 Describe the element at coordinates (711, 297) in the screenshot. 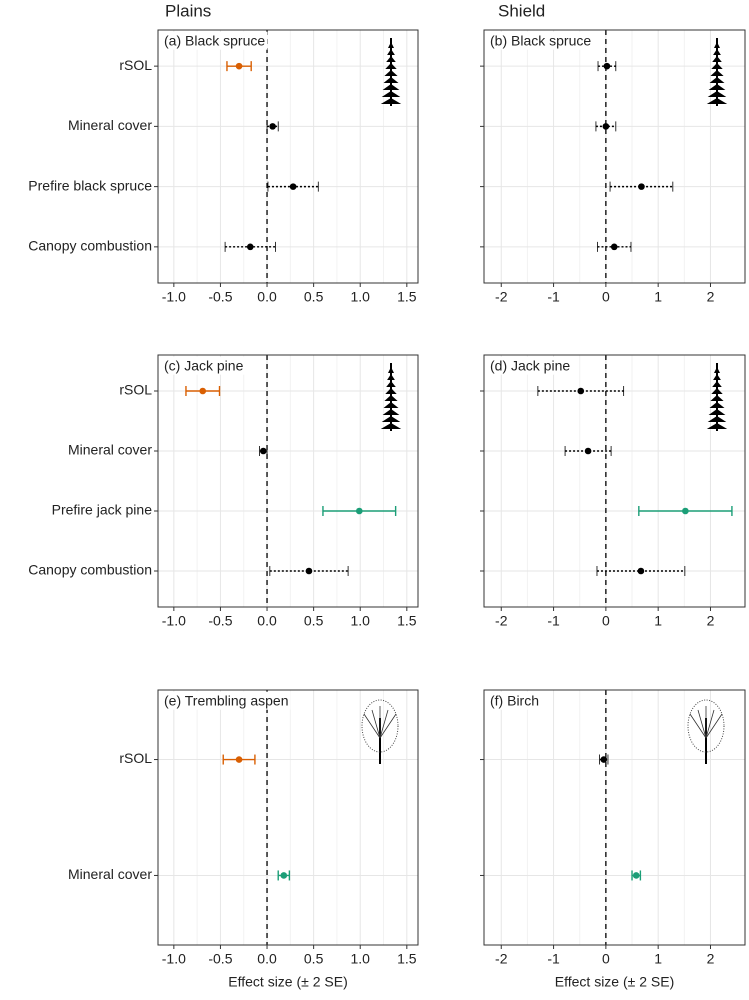

I see `x-tick-label: 2` at that location.